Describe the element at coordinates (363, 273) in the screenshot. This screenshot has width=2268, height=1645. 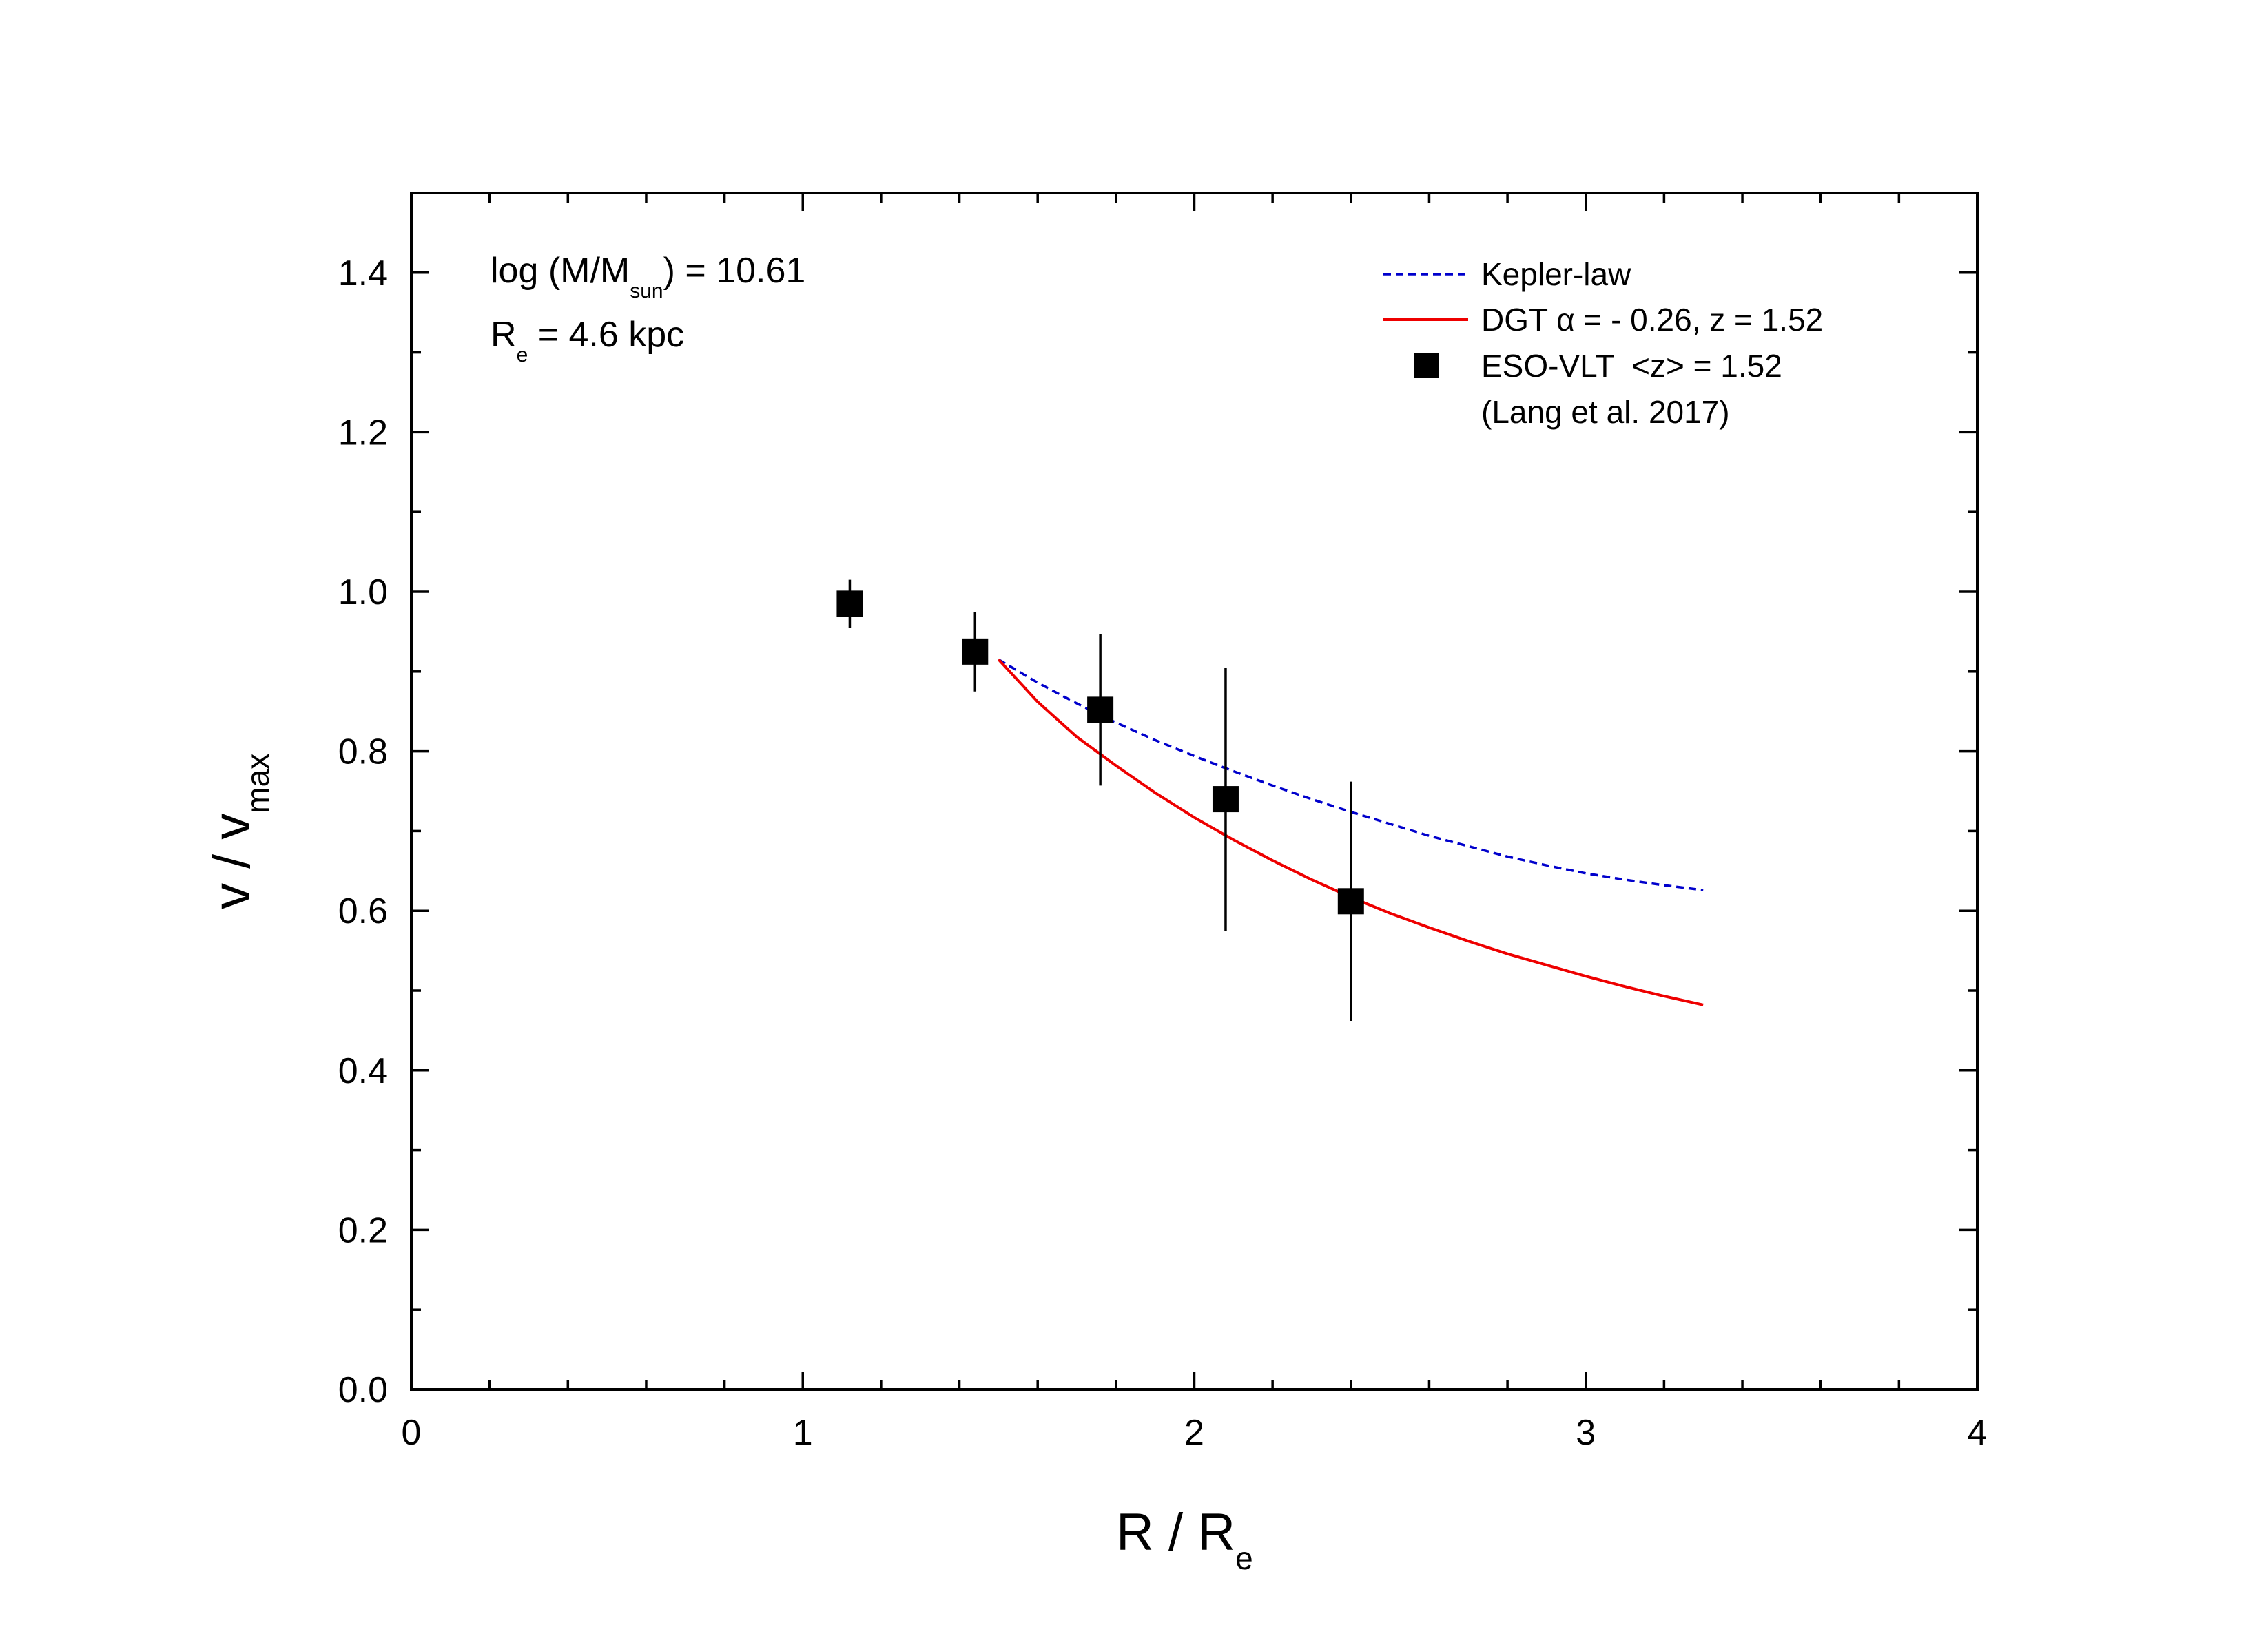
I see `y-tick-label: 1.4` at that location.